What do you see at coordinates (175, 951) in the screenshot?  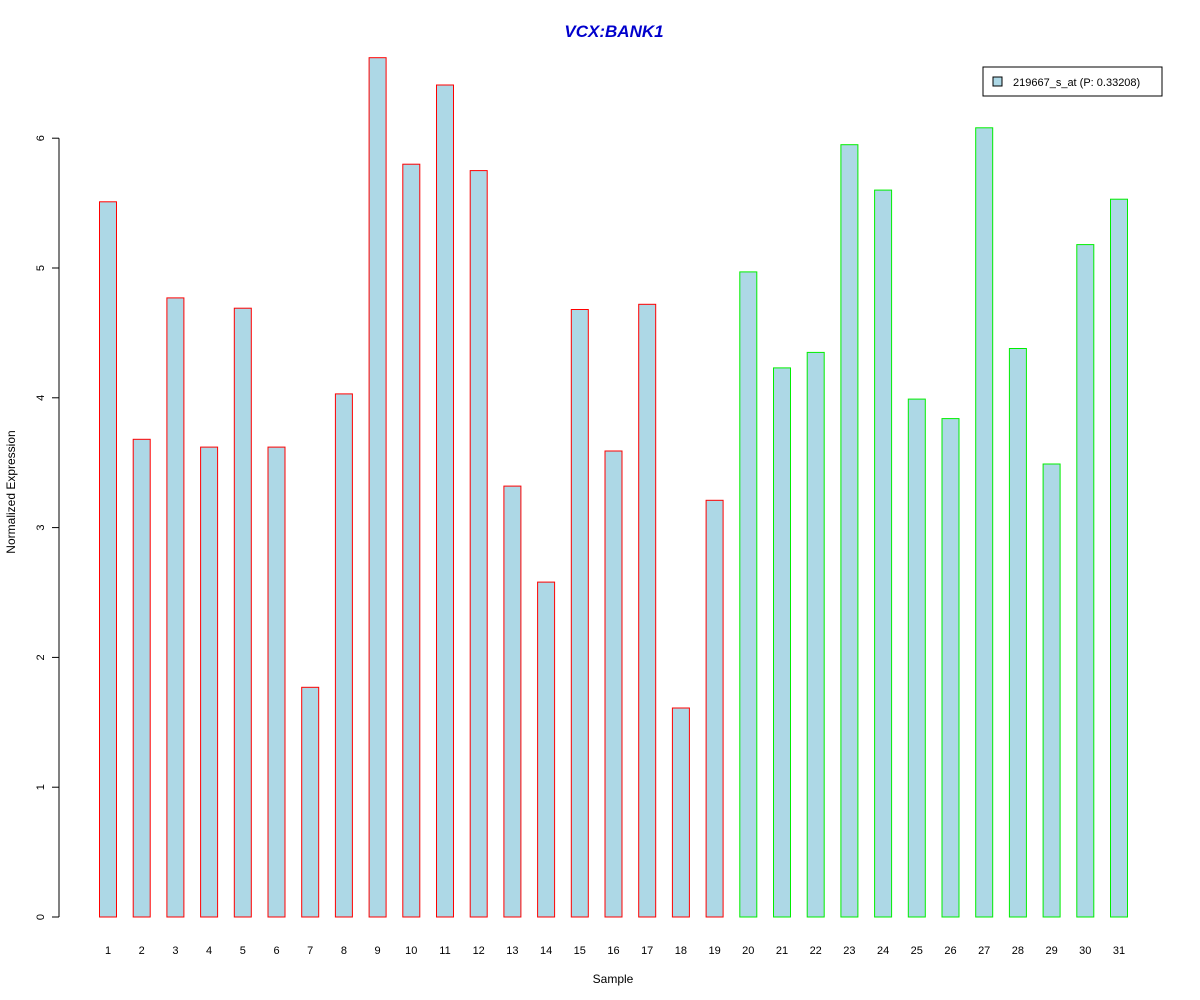 I see `x-tick-label: 3` at bounding box center [175, 951].